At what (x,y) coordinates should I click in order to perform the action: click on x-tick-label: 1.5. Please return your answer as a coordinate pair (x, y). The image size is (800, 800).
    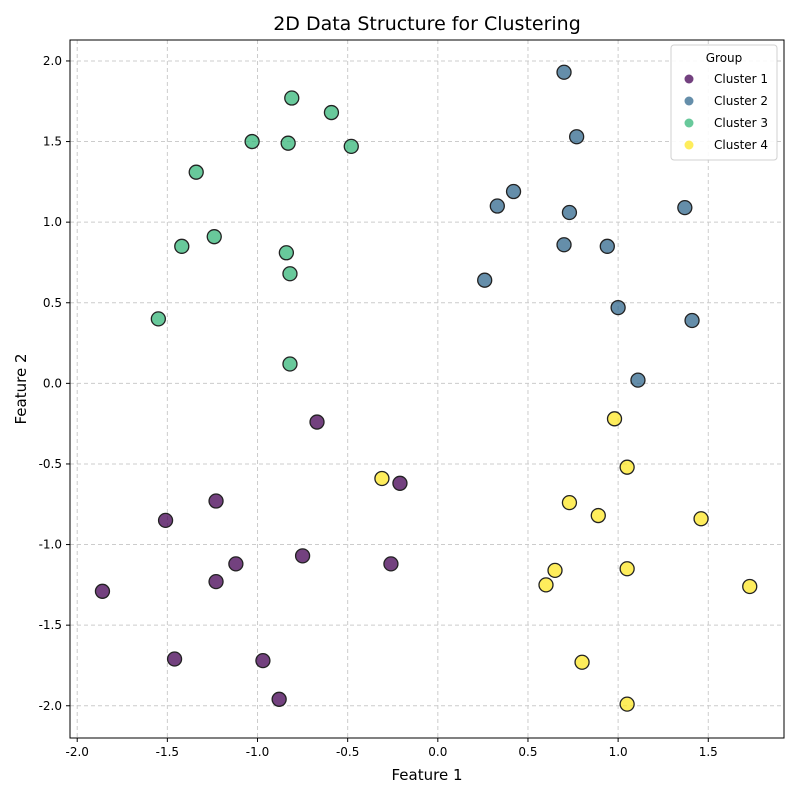
    Looking at the image, I should click on (708, 752).